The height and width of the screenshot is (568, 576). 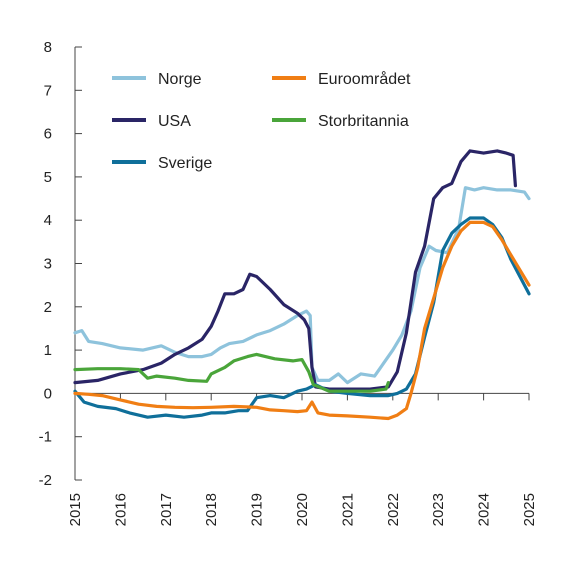 I want to click on series-line-storbritannia, so click(x=231, y=372).